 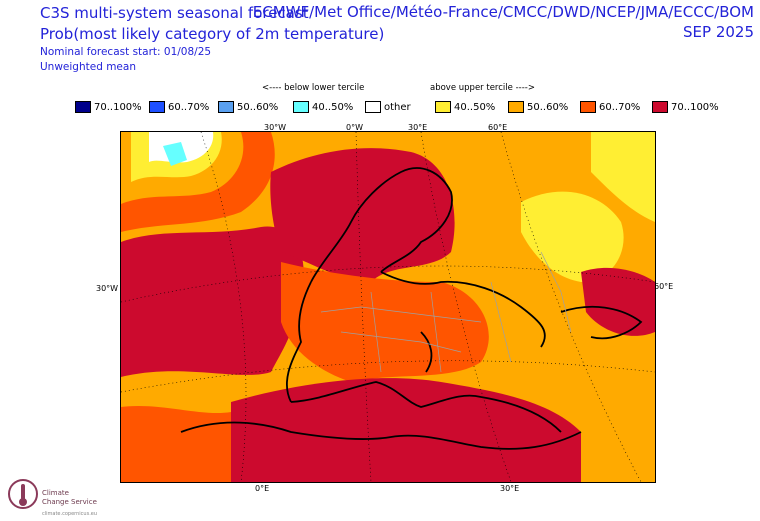 What do you see at coordinates (418, 127) in the screenshot?
I see `lon-label-top: 30°E` at bounding box center [418, 127].